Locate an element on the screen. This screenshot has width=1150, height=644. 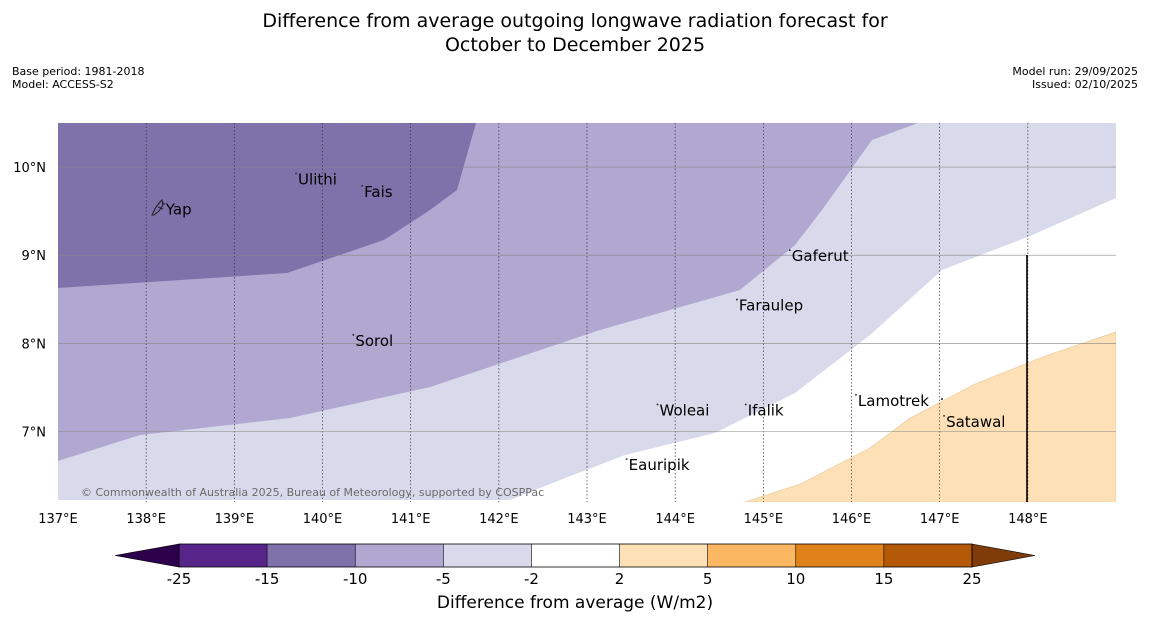
longitude-tick-label: 145°E is located at coordinates (764, 519).